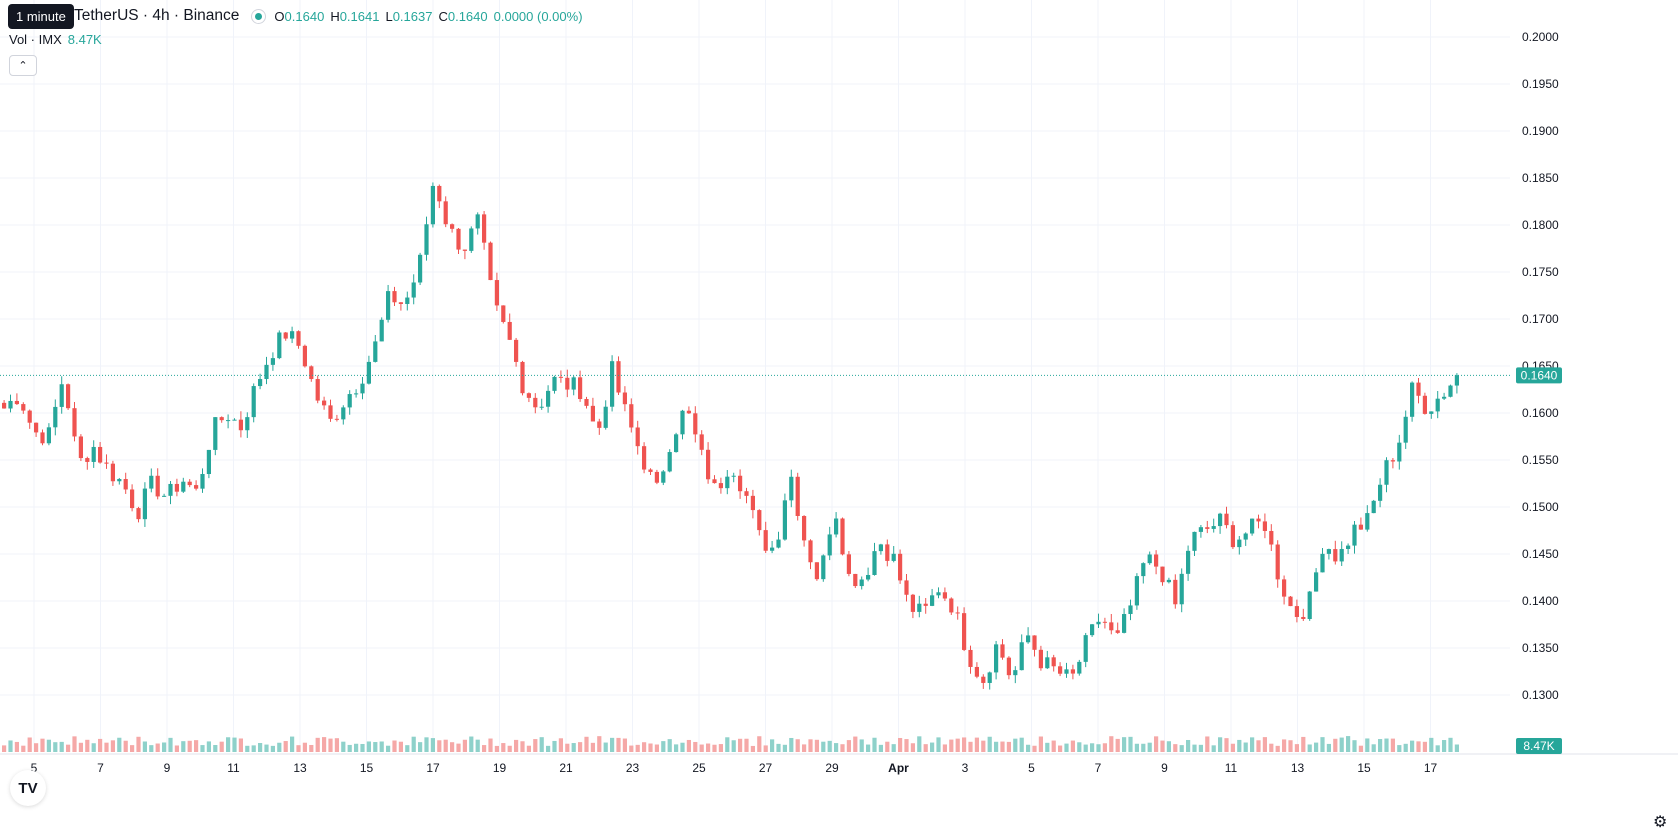 The width and height of the screenshot is (1678, 835). I want to click on x-tick-label: 5, so click(1031, 768).